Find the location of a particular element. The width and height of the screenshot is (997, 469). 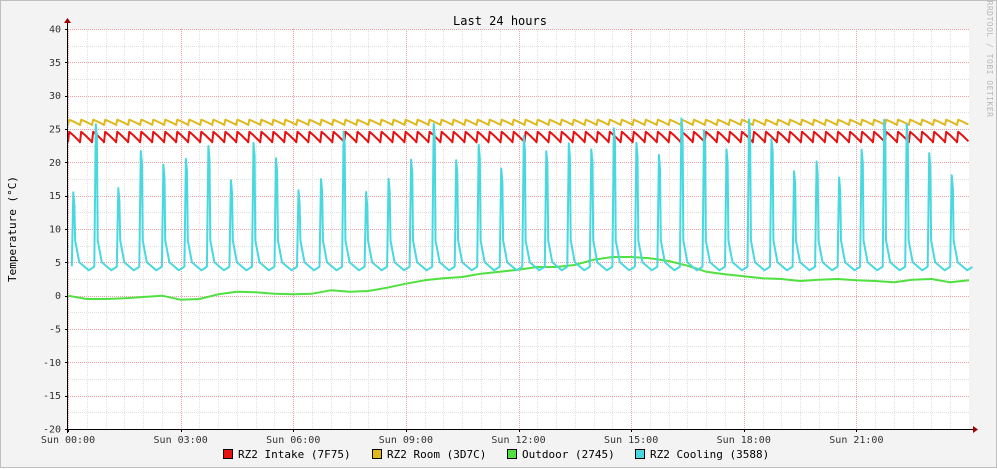

y-tick-label: -20 is located at coordinates (52, 430).